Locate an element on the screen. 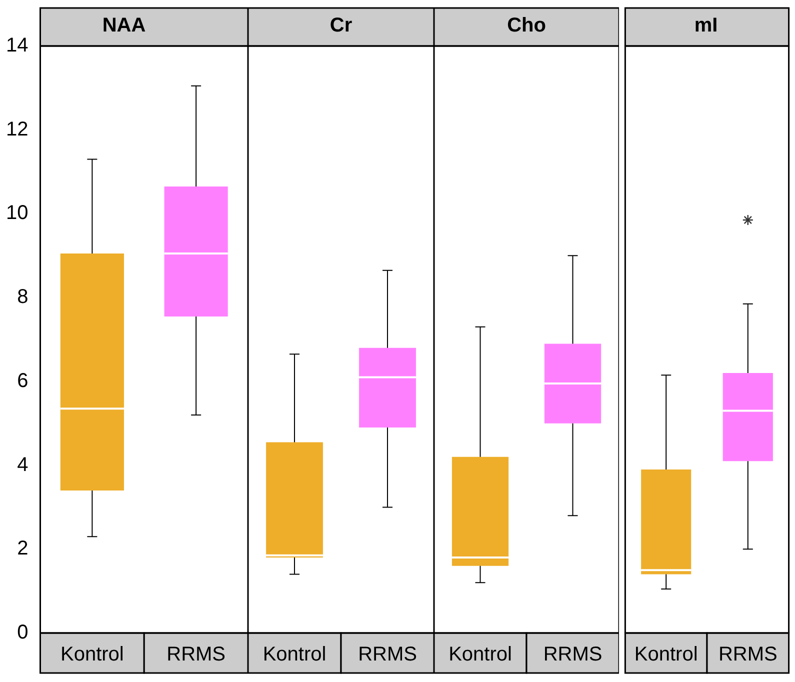 The width and height of the screenshot is (795, 682). y-tick-label: 8 is located at coordinates (22, 297).